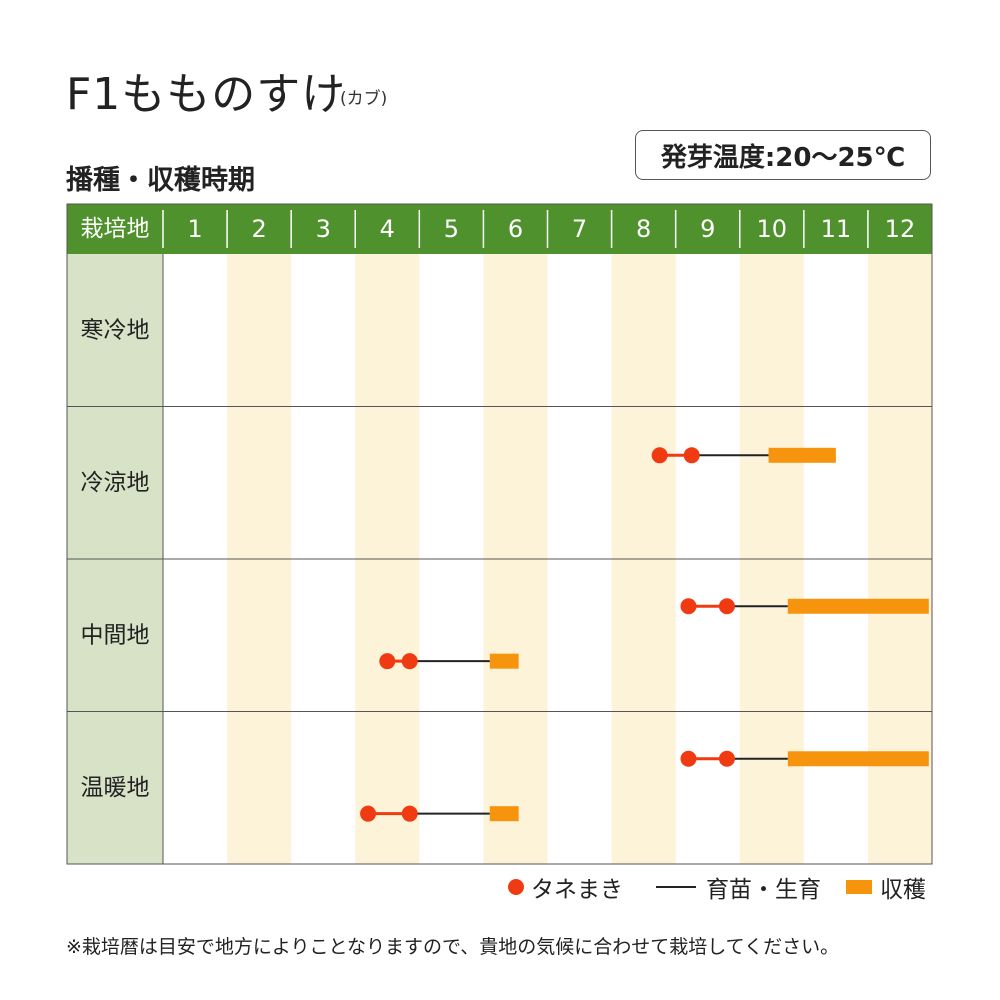 The height and width of the screenshot is (1000, 1000). I want to click on header-row, so click(499, 229).